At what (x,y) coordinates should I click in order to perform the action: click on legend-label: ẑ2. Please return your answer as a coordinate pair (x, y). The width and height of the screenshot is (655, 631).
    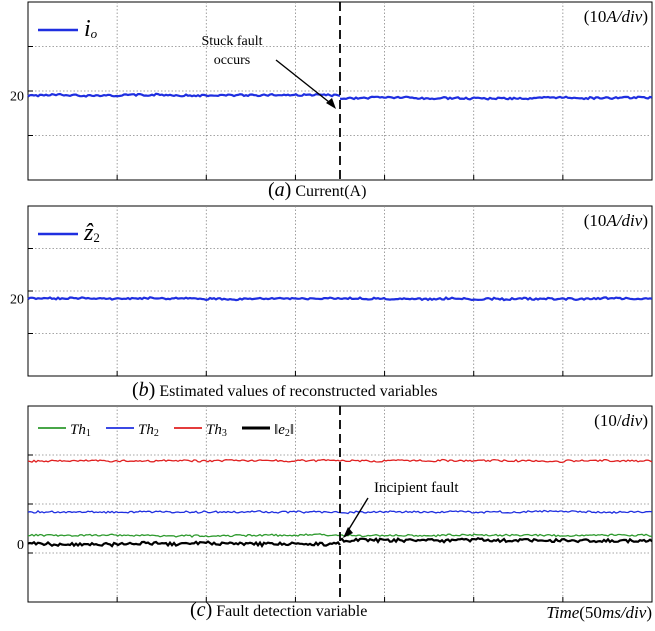
    Looking at the image, I should click on (91, 233).